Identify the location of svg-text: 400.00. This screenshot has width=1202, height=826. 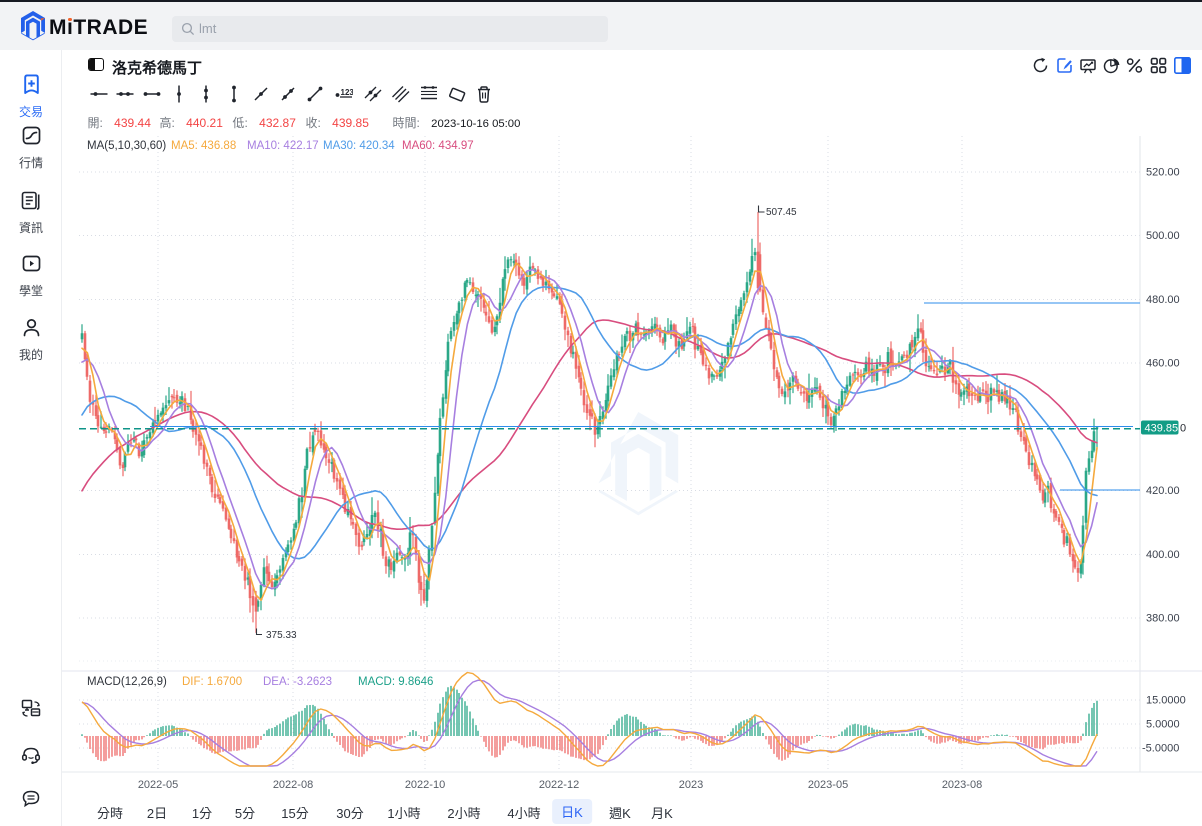
(1163, 555).